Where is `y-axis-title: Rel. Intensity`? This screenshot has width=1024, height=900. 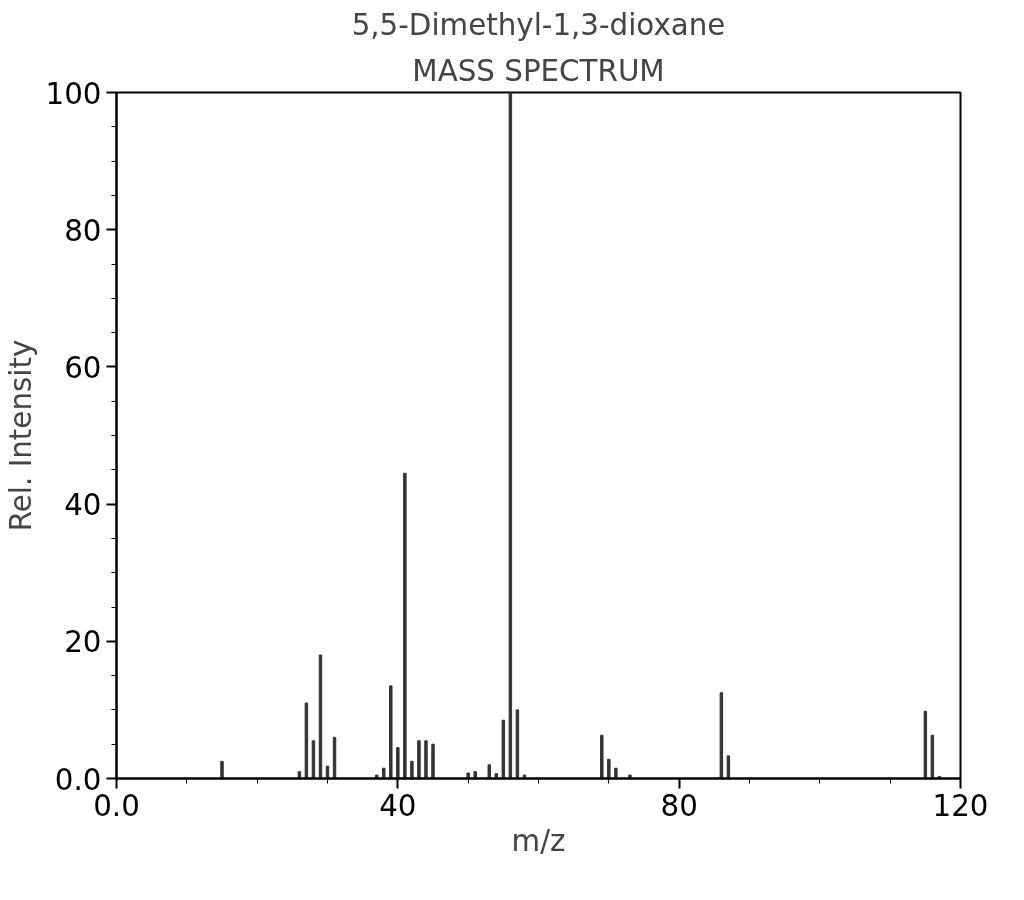 y-axis-title: Rel. Intensity is located at coordinates (20, 435).